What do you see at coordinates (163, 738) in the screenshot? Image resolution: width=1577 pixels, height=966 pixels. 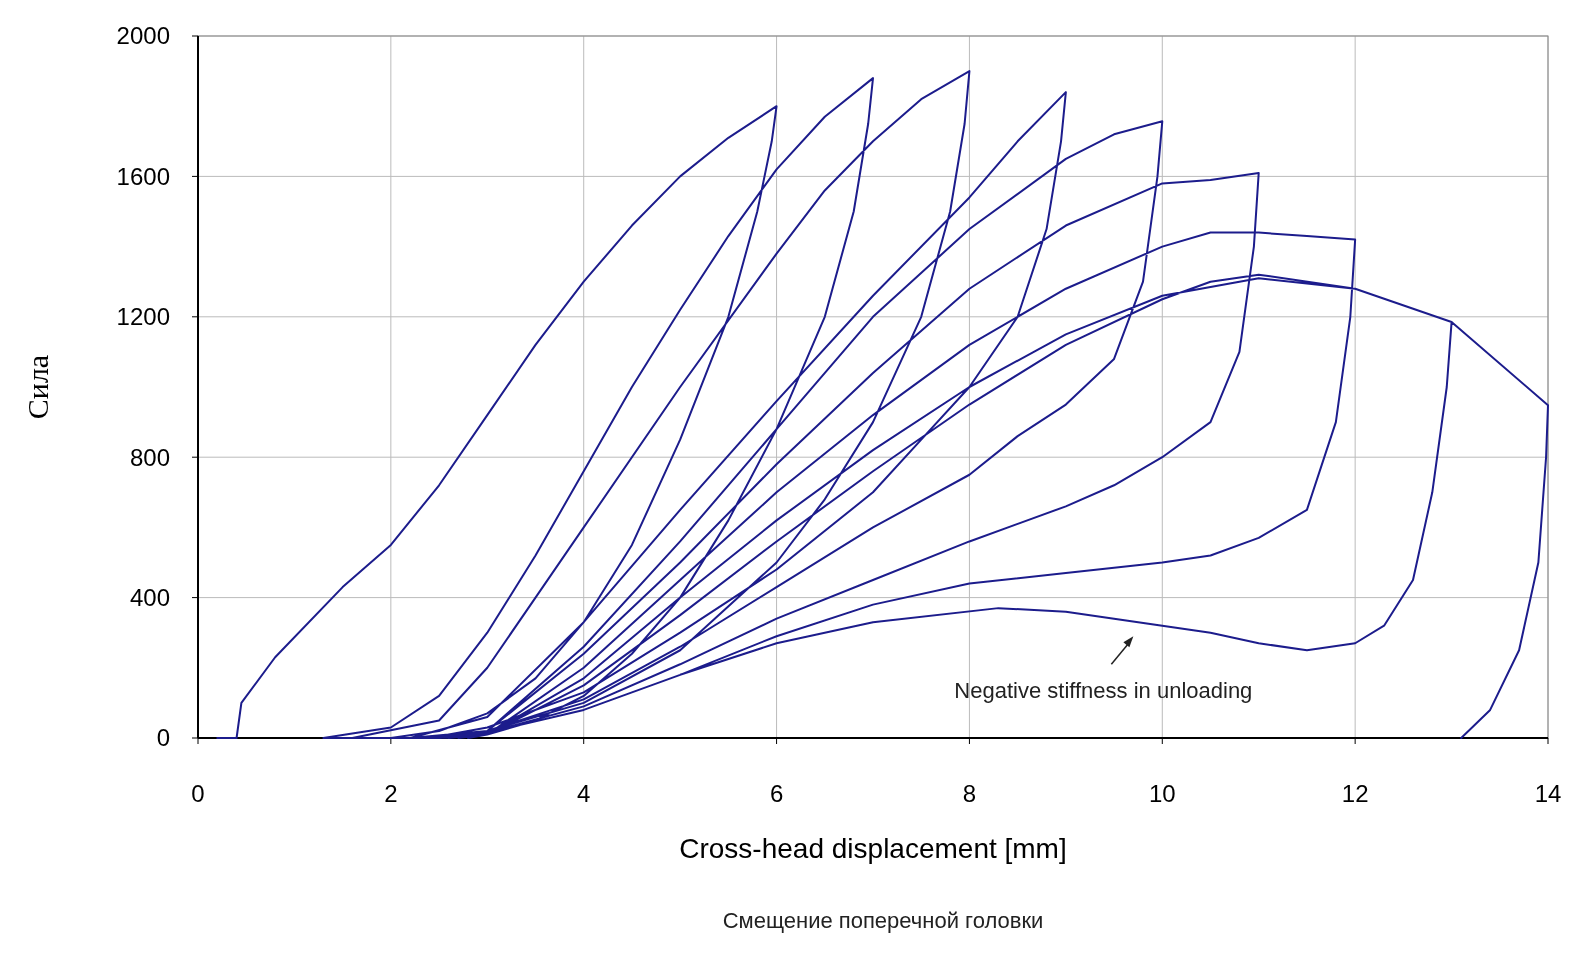 I see `y-tick-label: 0` at bounding box center [163, 738].